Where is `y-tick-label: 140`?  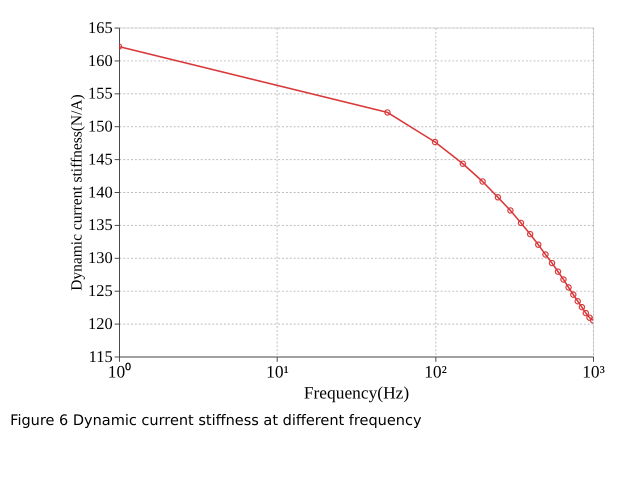 y-tick-label: 140 is located at coordinates (100, 192).